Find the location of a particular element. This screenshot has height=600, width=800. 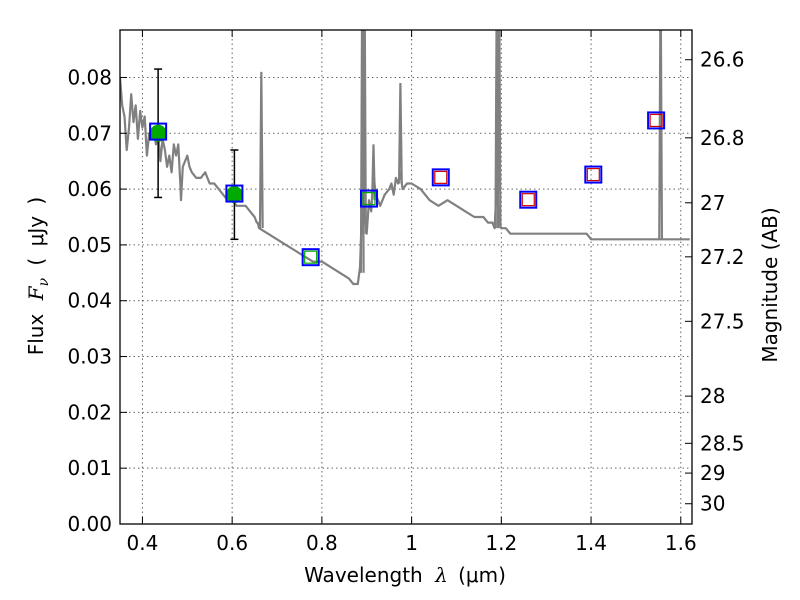

y-tick-label: 0.01 is located at coordinates (89, 468).